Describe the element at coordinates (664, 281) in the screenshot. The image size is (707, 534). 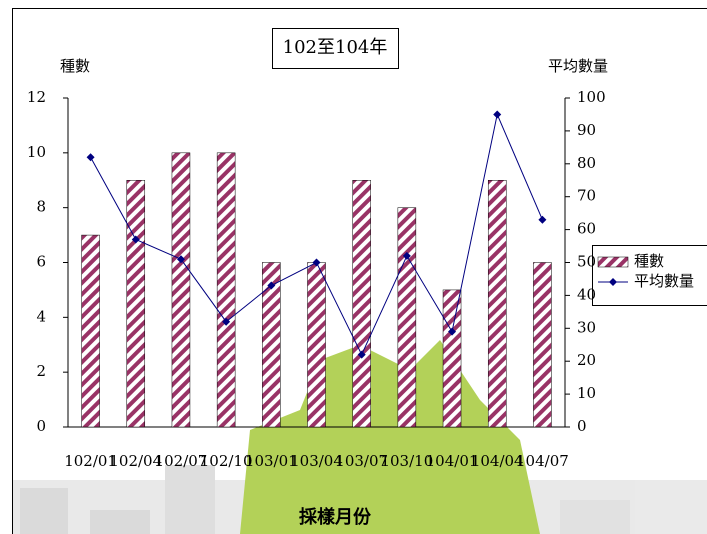
I see `legend-label: 平均數量` at that location.